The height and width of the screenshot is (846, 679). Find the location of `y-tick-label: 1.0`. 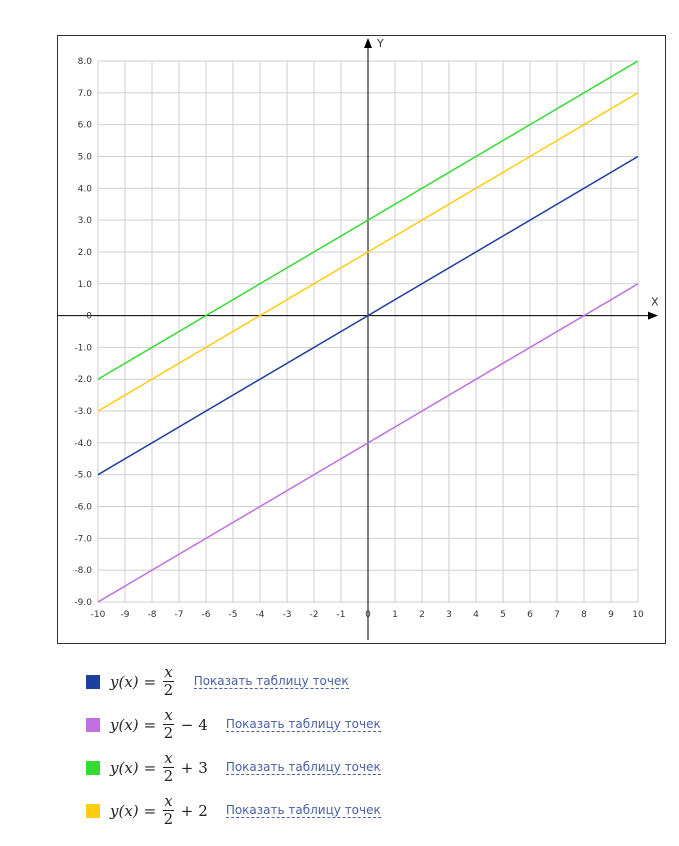

y-tick-label: 1.0 is located at coordinates (85, 285).